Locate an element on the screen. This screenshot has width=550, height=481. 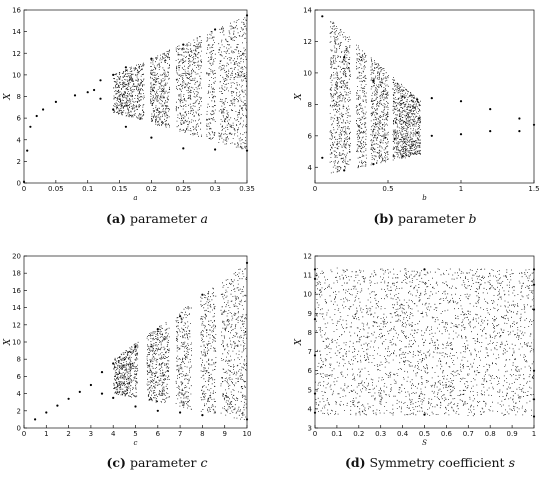
x-tick-label: 8 is located at coordinates (202, 434).